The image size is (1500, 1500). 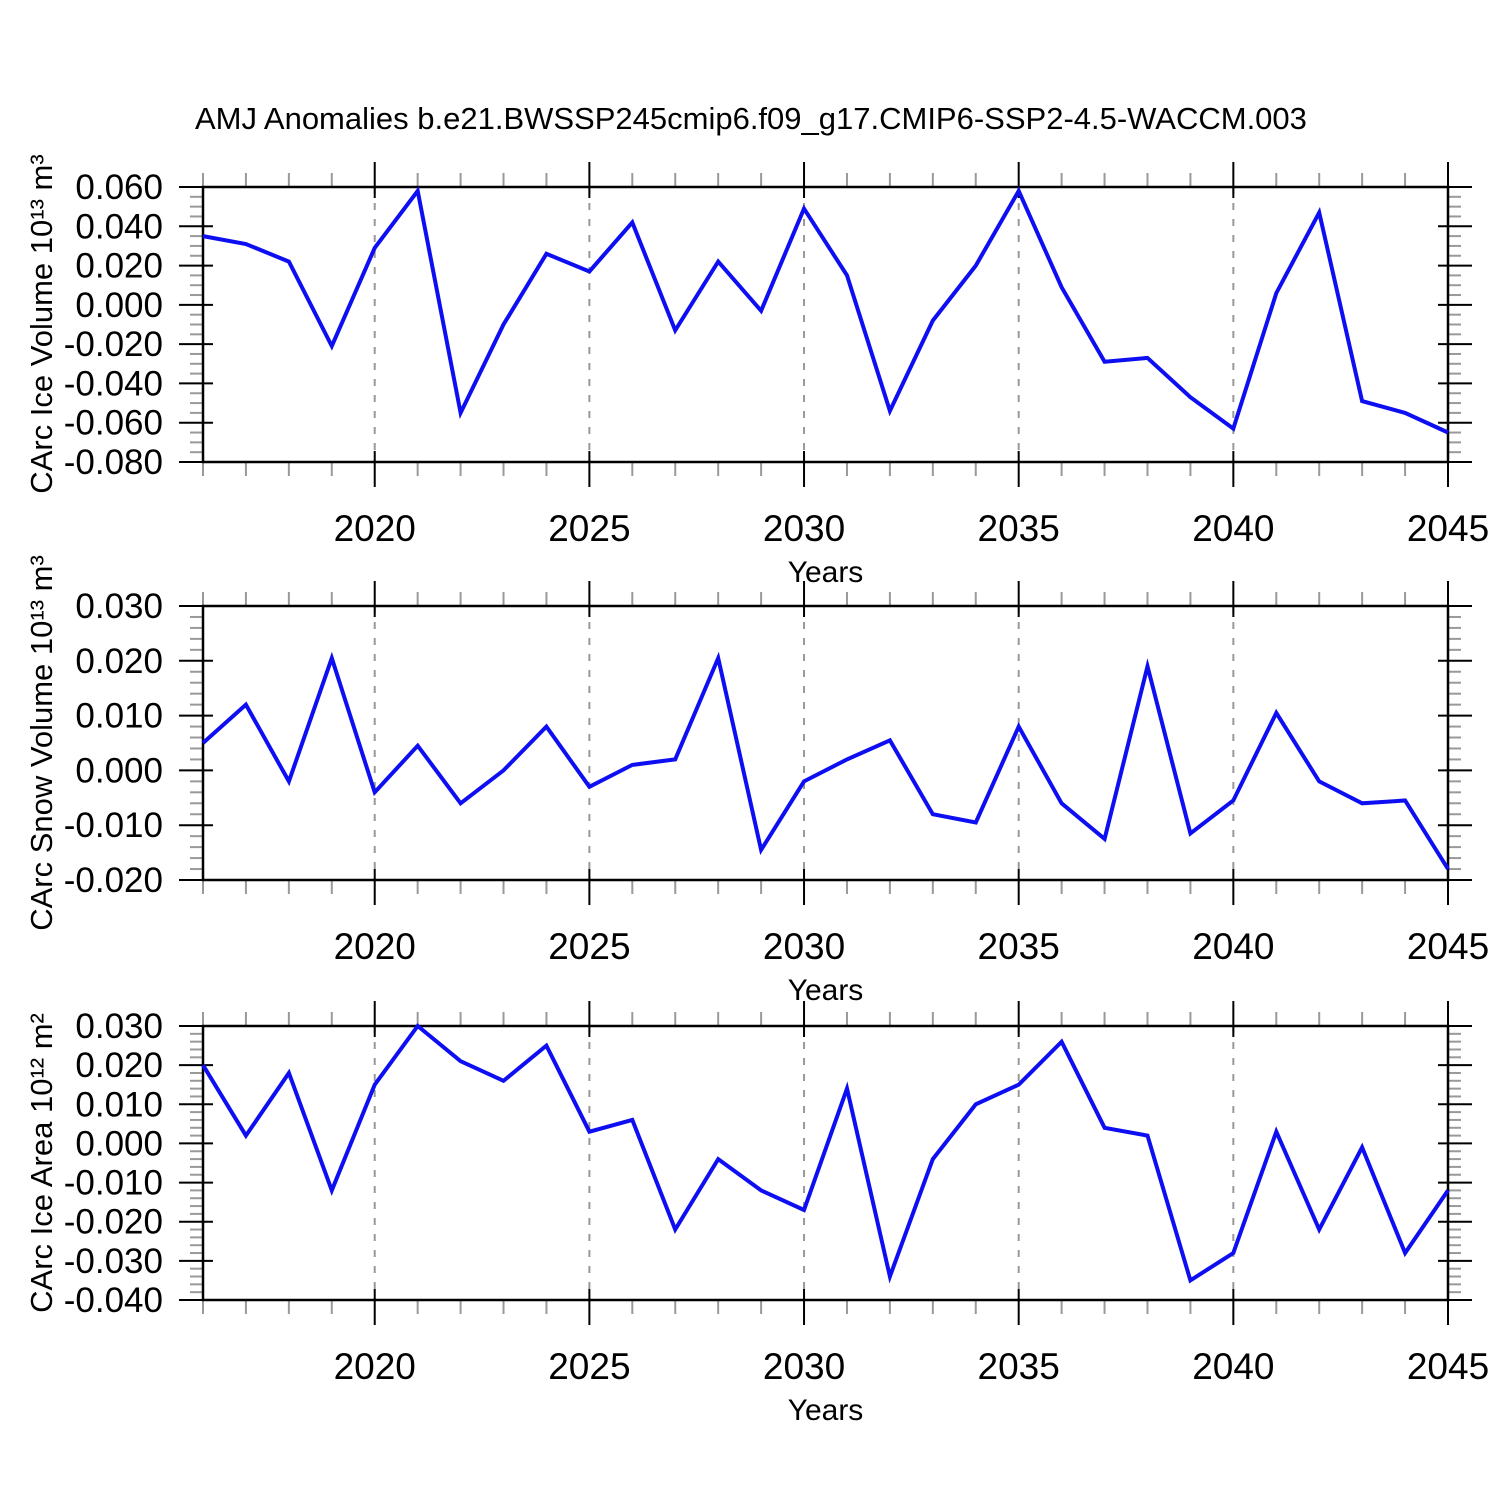 What do you see at coordinates (825, 572) in the screenshot?
I see `x-axis-title-panel1: Years` at bounding box center [825, 572].